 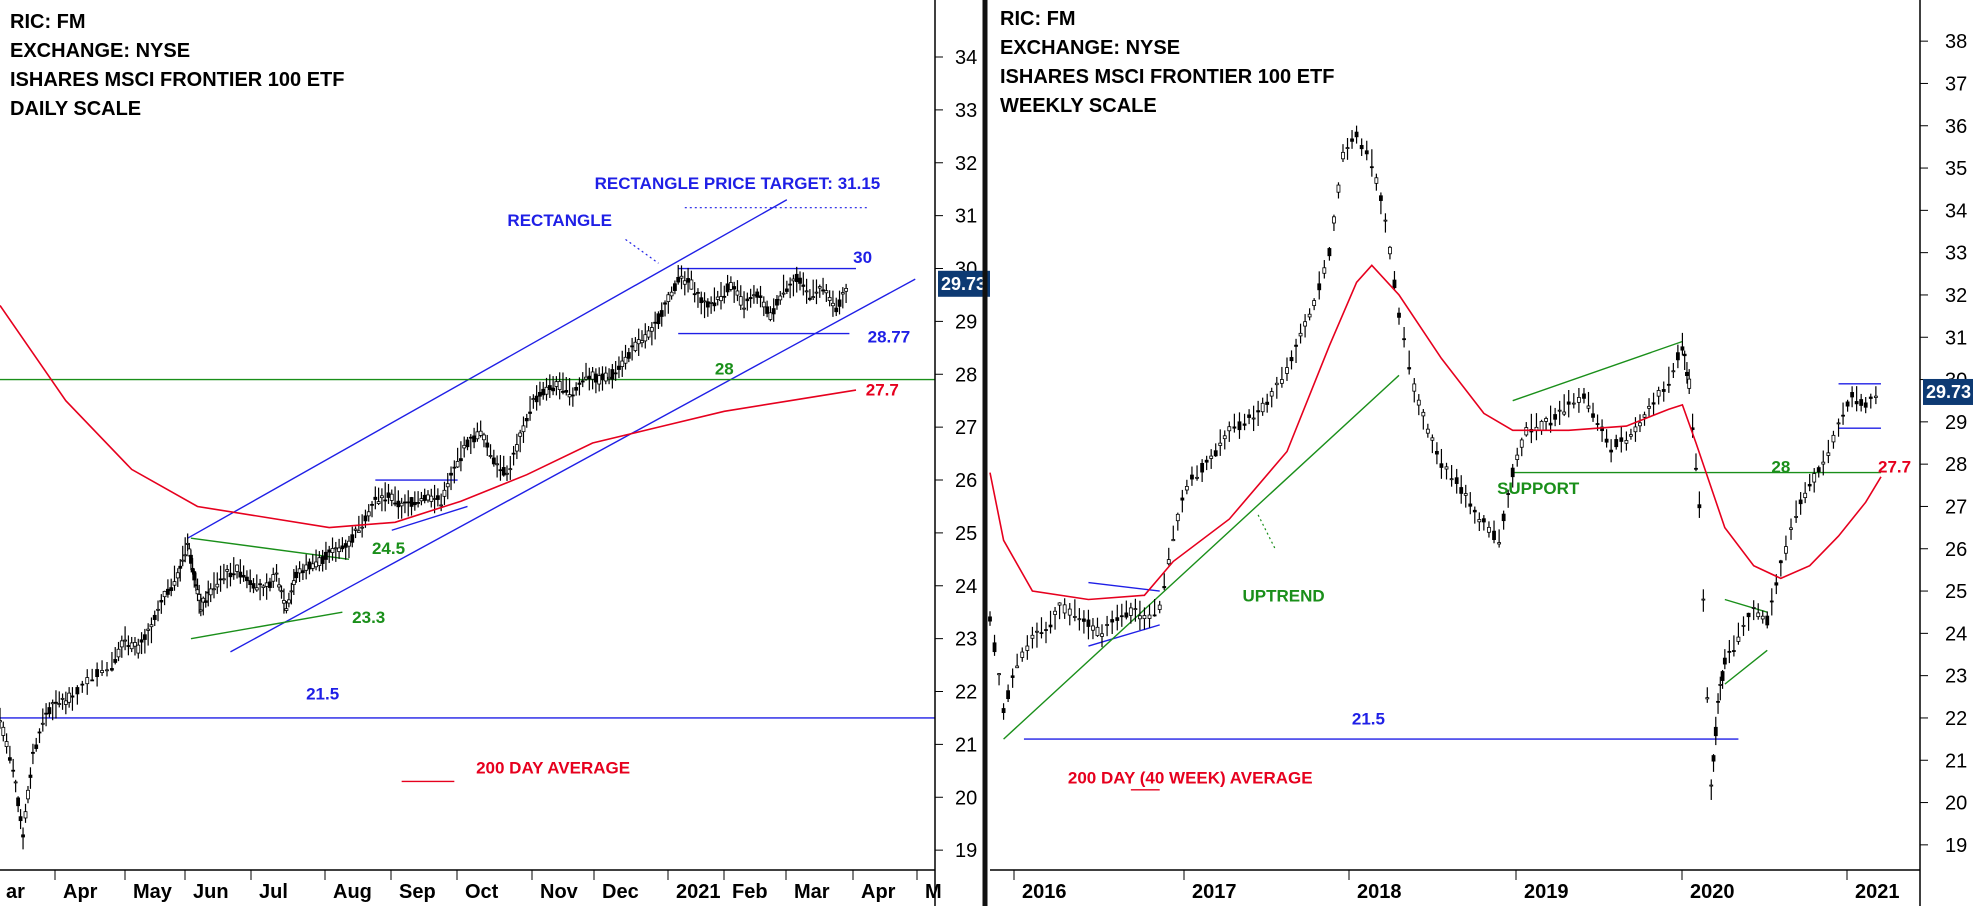 What do you see at coordinates (878, 892) in the screenshot?
I see `x-tick-label: Apr` at bounding box center [878, 892].